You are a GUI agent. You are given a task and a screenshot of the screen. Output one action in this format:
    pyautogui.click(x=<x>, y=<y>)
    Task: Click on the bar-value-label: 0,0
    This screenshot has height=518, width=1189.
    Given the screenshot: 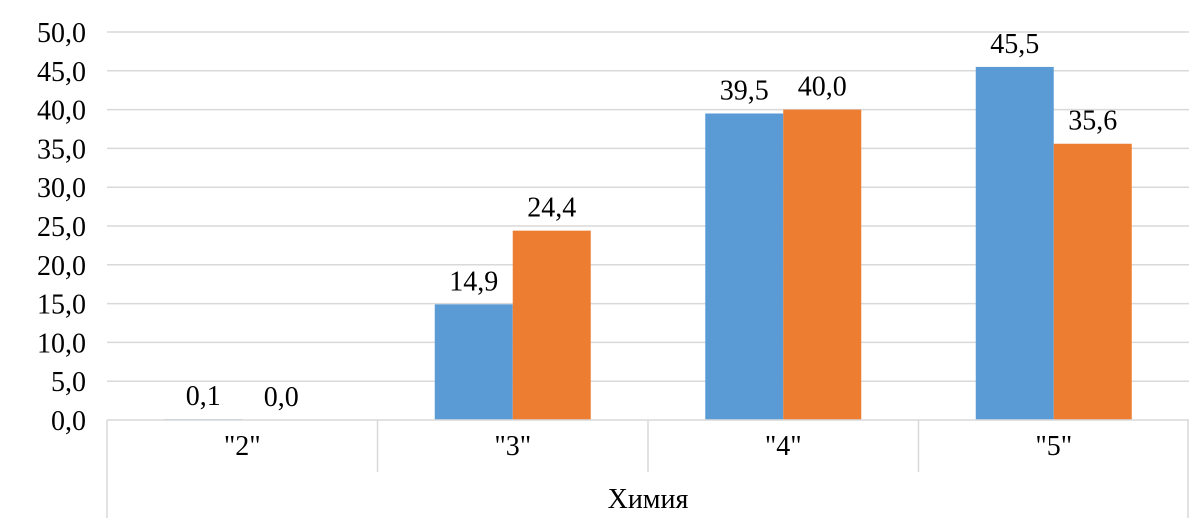 What is the action you would take?
    pyautogui.click(x=281, y=397)
    